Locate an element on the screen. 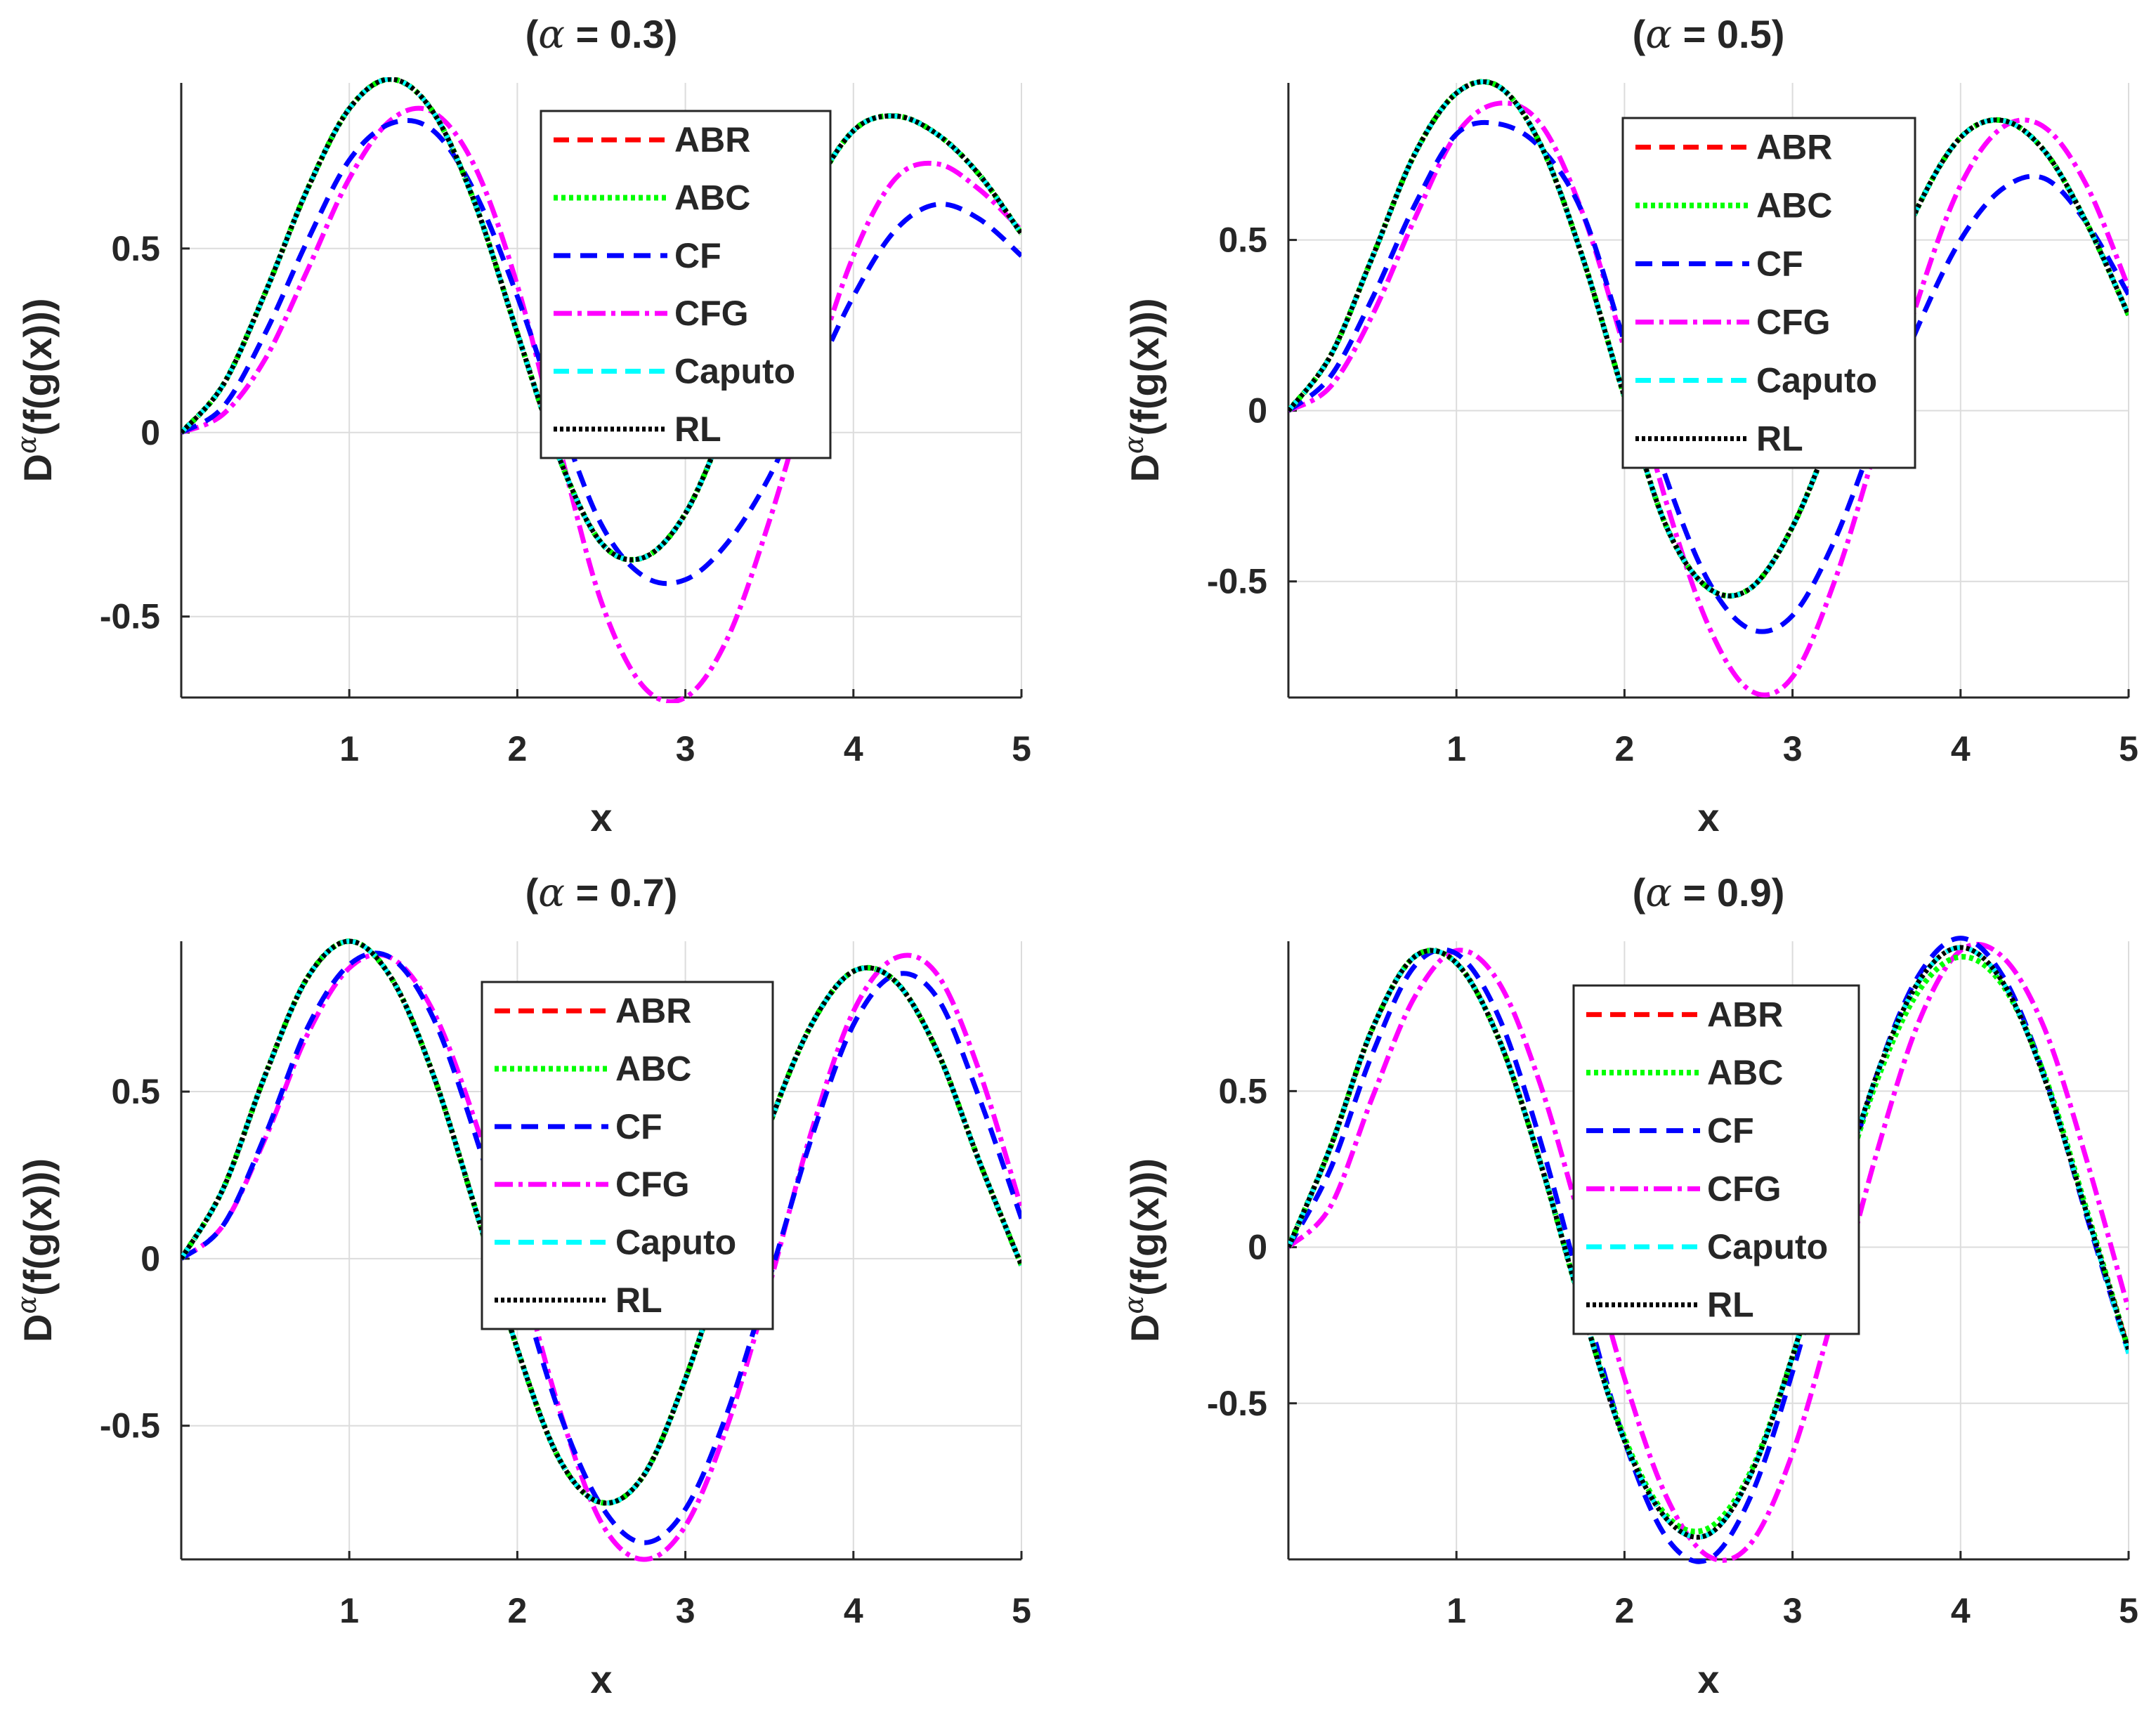 This screenshot has width=2156, height=1709. chart-title-suffix: = 0.9) is located at coordinates (1728, 893).